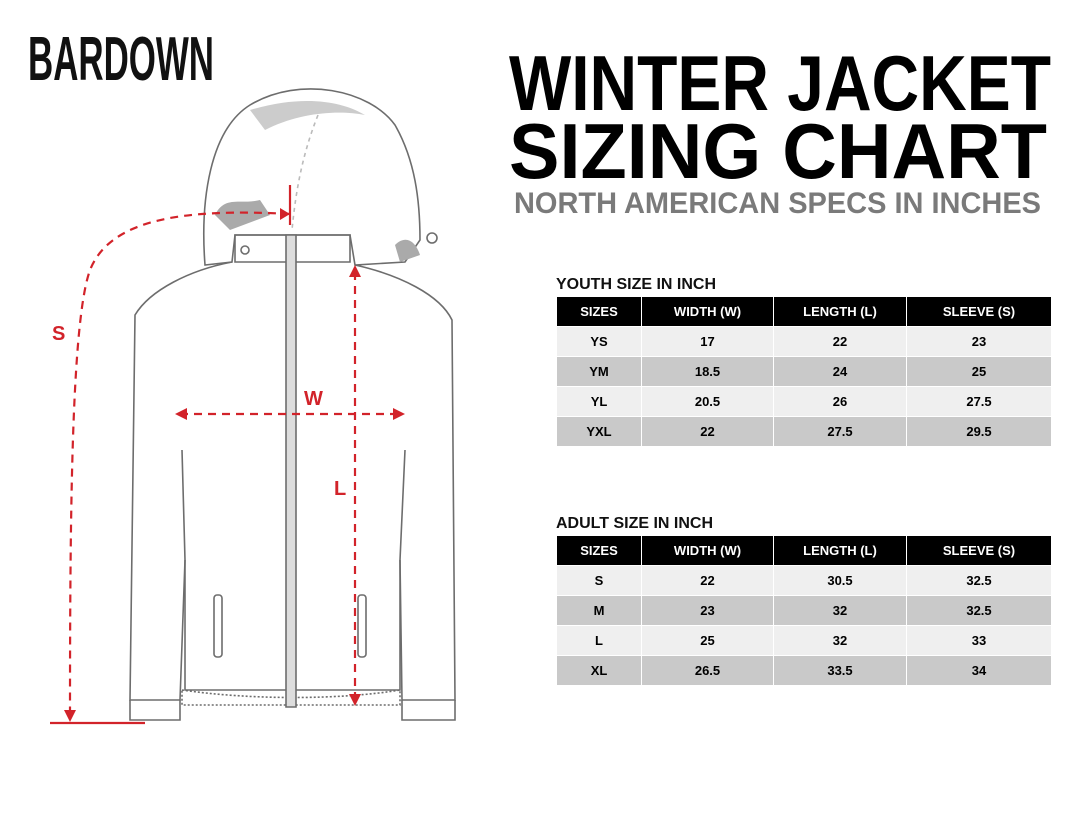 Image resolution: width=1080 pixels, height=836 pixels. I want to click on measure-cell: 18.5, so click(707, 371).